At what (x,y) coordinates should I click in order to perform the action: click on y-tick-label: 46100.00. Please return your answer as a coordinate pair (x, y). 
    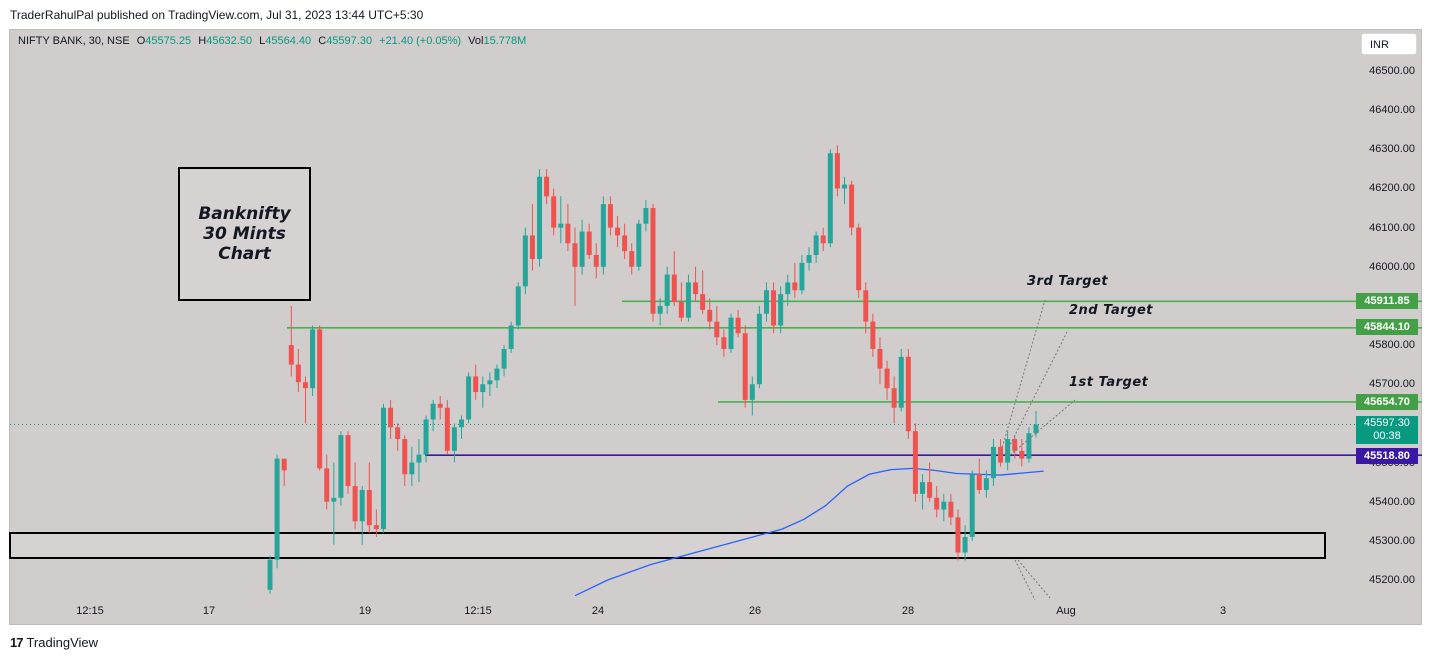
    Looking at the image, I should click on (1392, 227).